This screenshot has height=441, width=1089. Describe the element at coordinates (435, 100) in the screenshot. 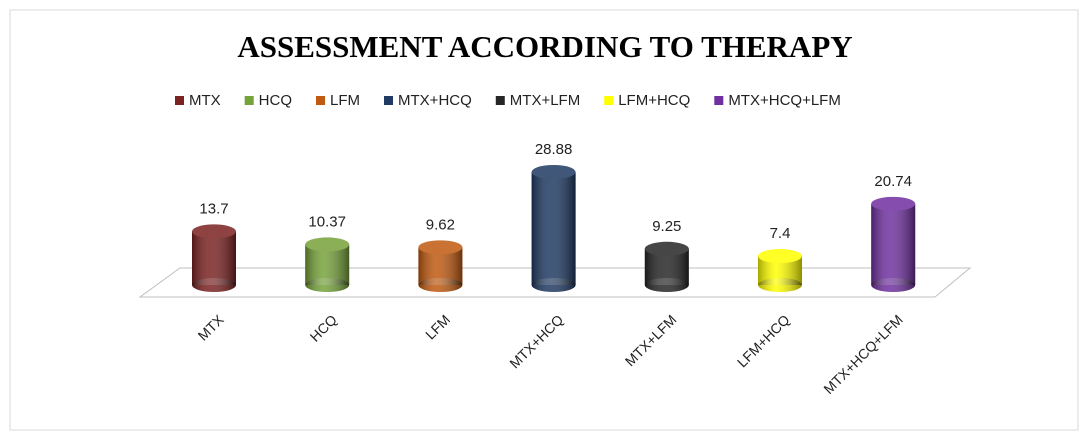

I see `legend-label: MTX+HCQ` at that location.